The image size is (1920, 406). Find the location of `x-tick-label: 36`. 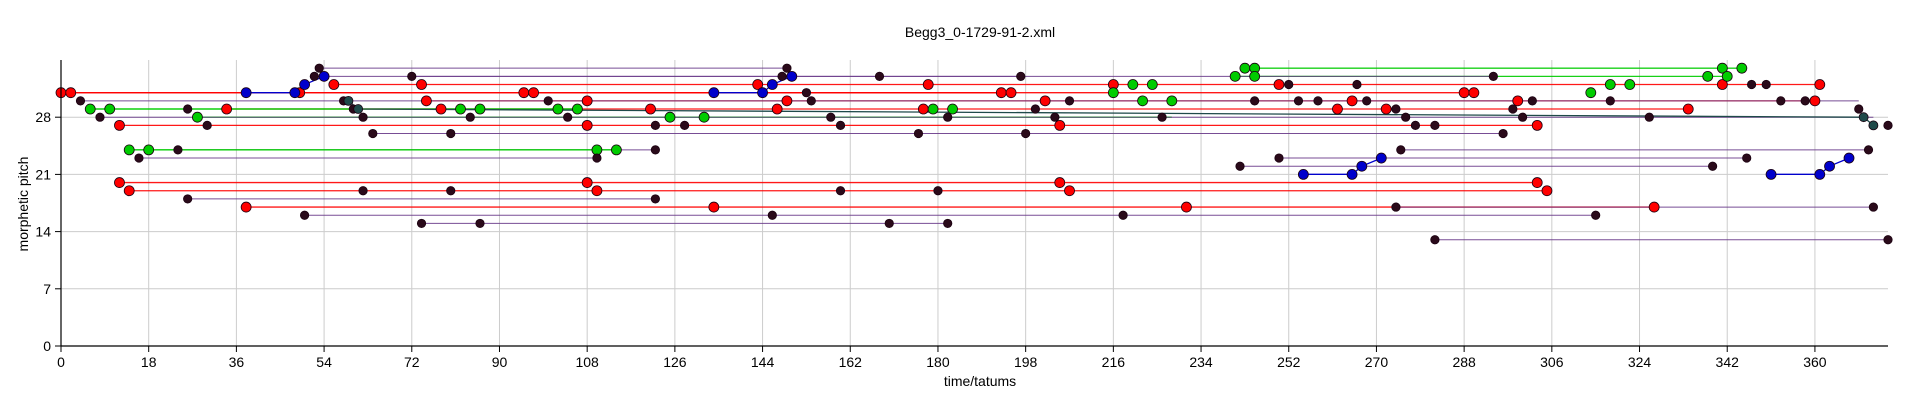

x-tick-label: 36 is located at coordinates (237, 362).